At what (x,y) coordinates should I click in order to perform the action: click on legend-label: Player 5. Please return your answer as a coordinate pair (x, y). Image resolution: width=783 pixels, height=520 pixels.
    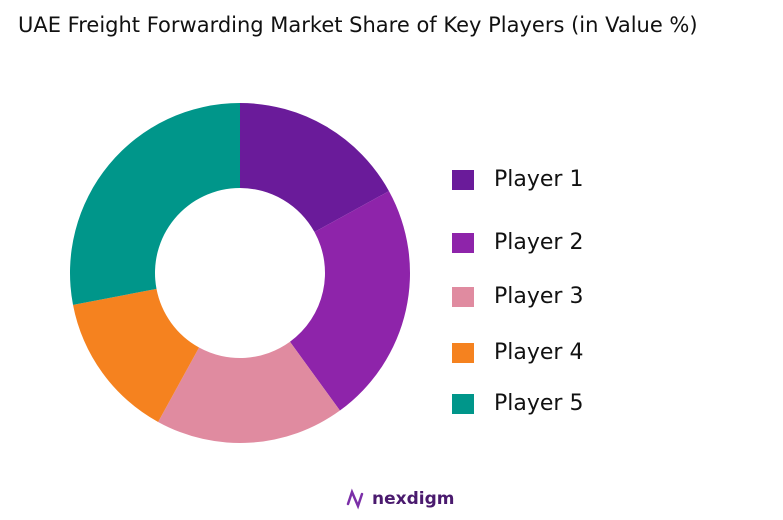
    Looking at the image, I should click on (538, 403).